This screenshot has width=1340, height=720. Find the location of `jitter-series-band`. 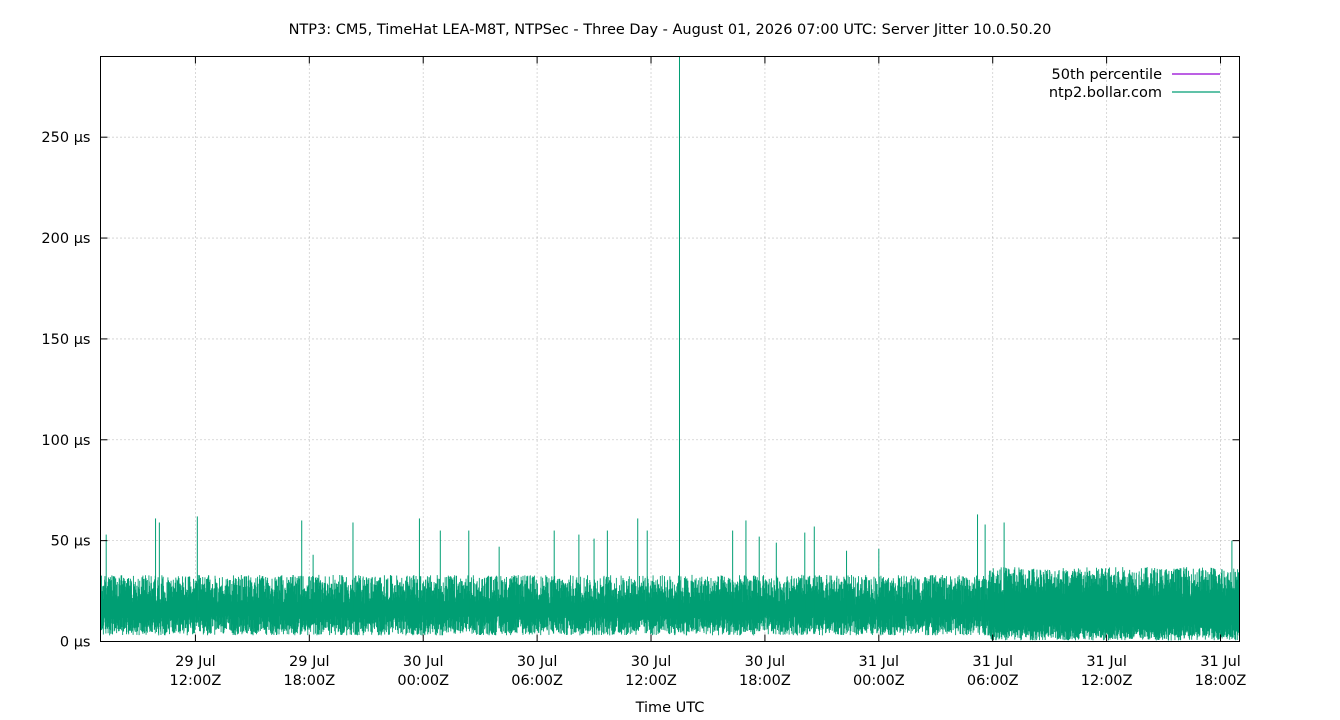

jitter-series-band is located at coordinates (670, 604).